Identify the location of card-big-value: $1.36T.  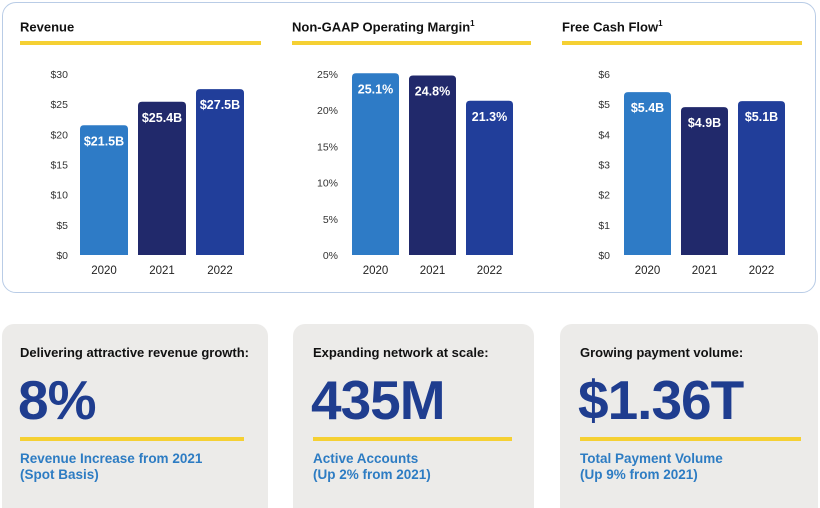
(661, 400).